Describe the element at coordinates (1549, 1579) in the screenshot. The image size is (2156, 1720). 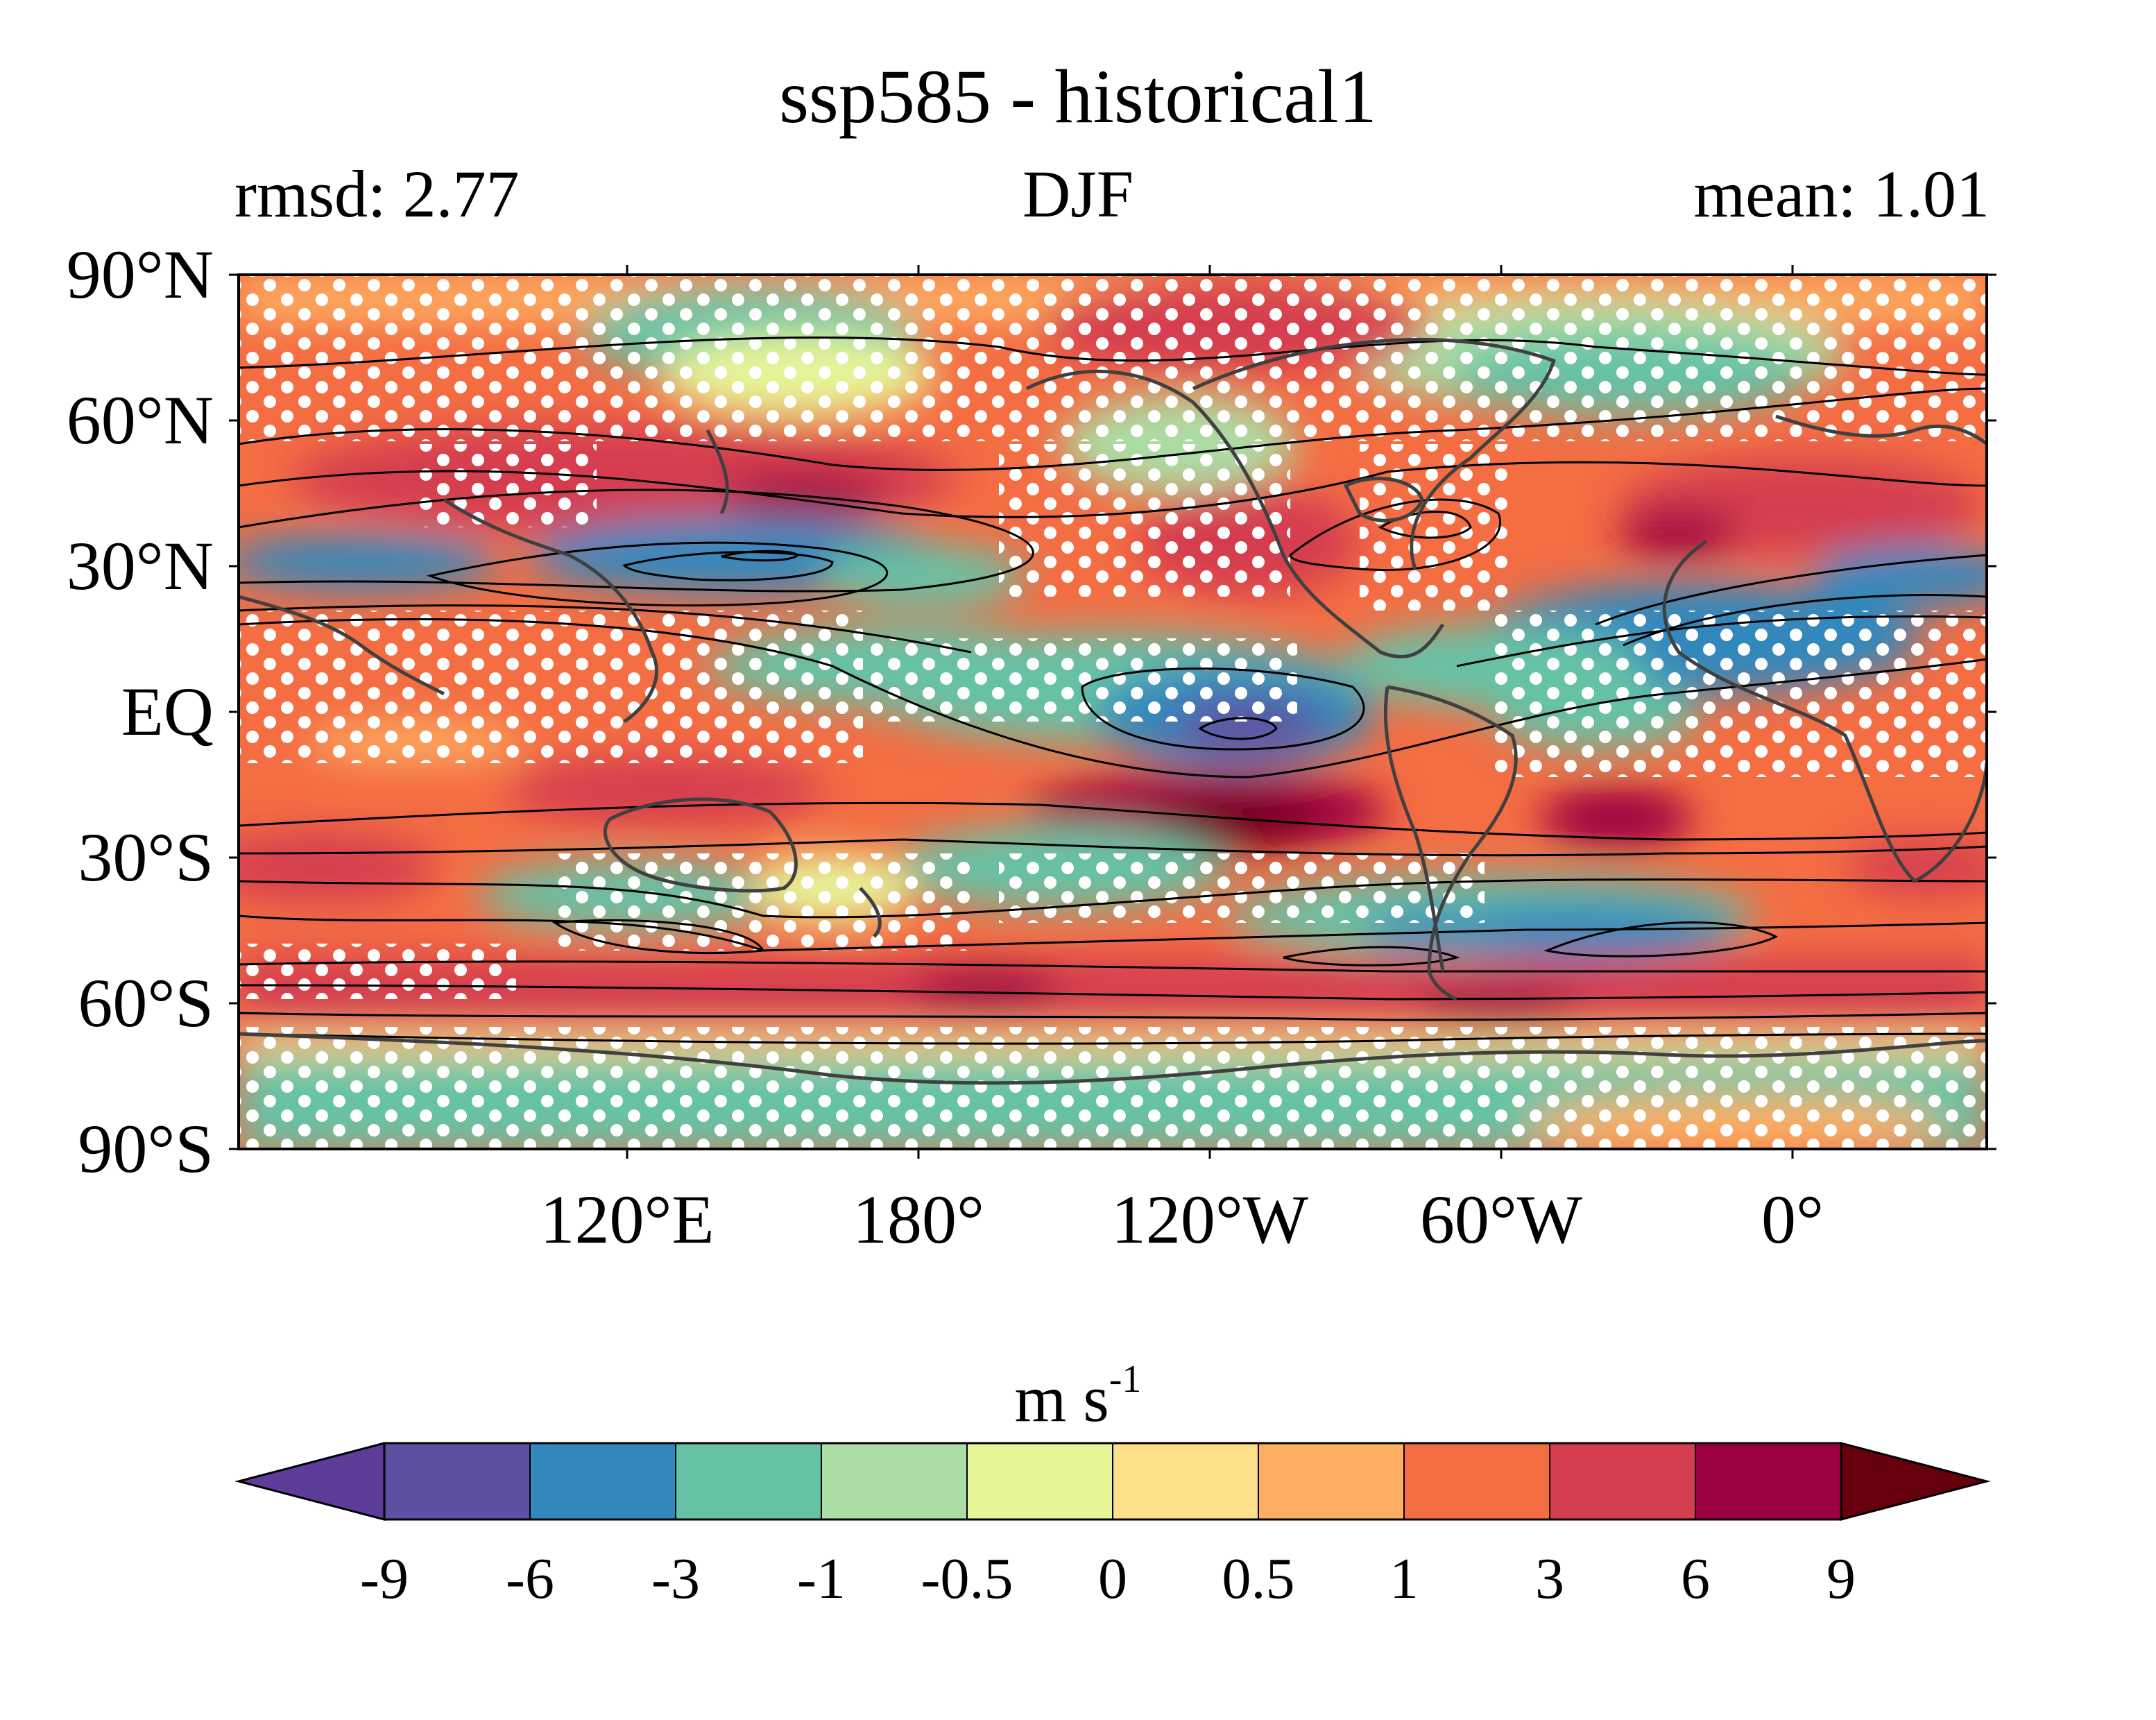
I see `colorbar-tick-label: 3` at that location.